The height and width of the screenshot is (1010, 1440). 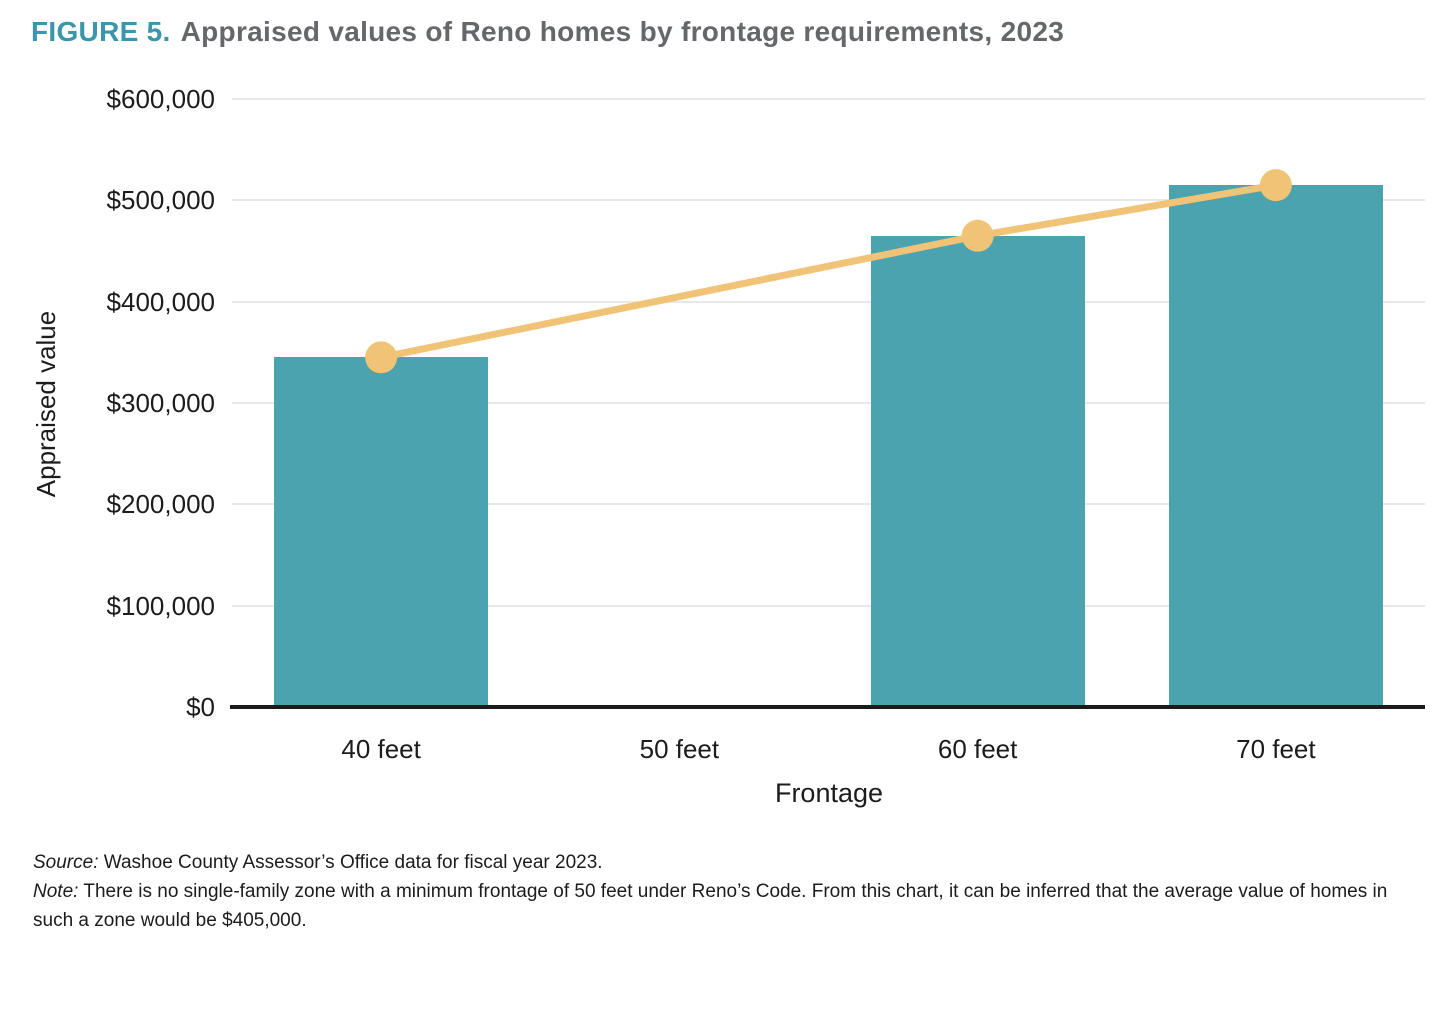 I want to click on y-tick-label: $300,000, so click(x=160, y=403).